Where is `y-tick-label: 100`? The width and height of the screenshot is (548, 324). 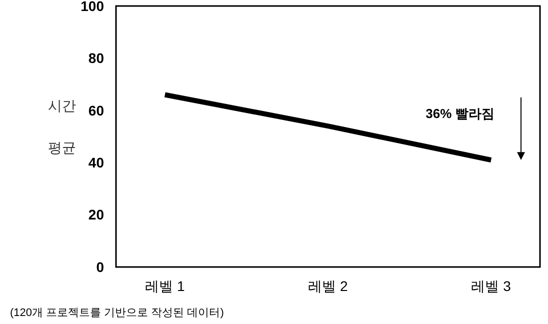
y-tick-label: 100 is located at coordinates (92, 7).